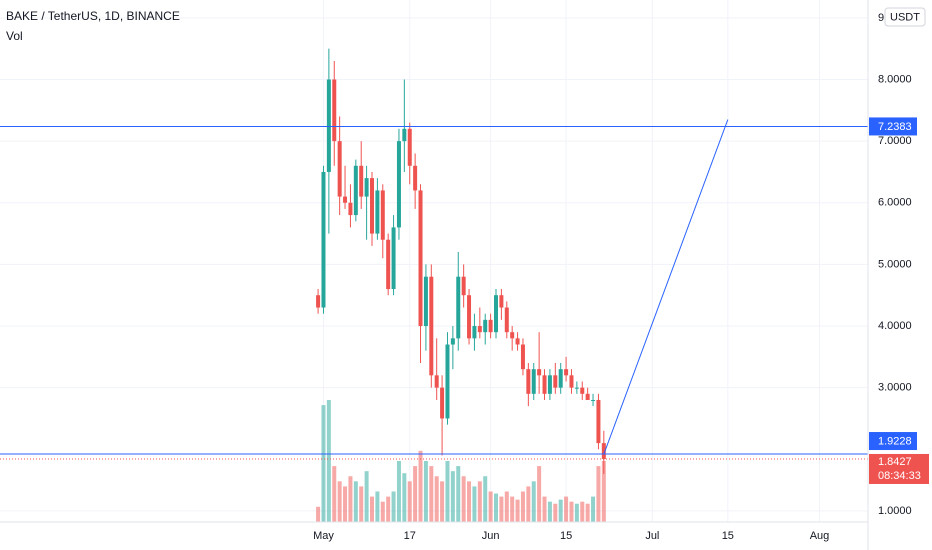  I want to click on time-axis-bg, so click(434, 536).